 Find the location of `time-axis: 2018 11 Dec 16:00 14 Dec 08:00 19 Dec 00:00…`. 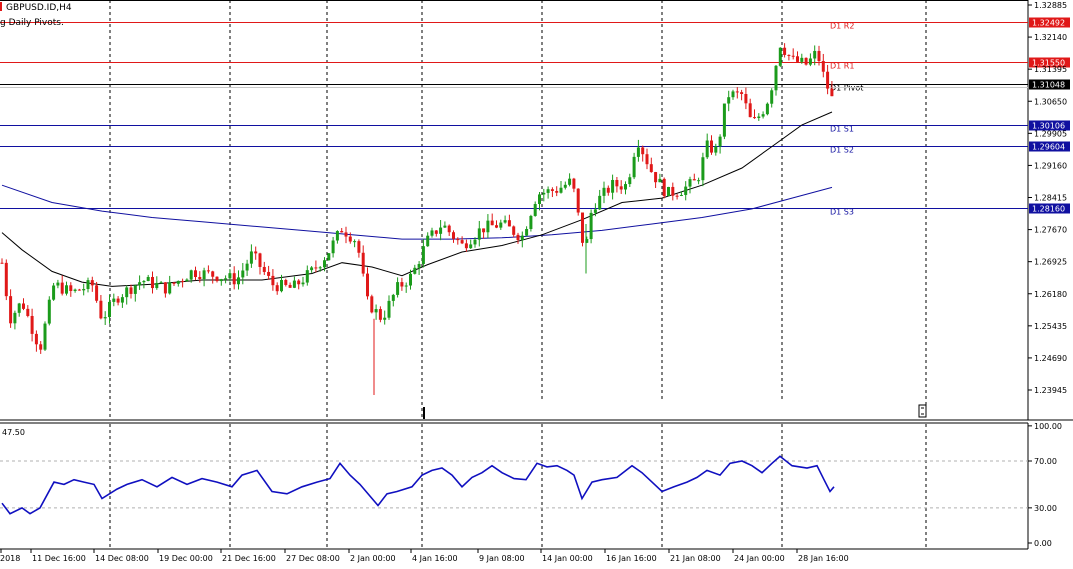

time-axis: 2018 11 Dec 16:00 14 Dec 08:00 19 Dec 00:00… is located at coordinates (424, 556).